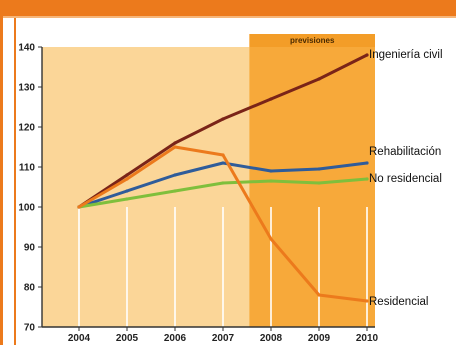 This screenshot has height=350, width=456. Describe the element at coordinates (79, 338) in the screenshot. I see `x-tick-label-2004: 2004` at that location.